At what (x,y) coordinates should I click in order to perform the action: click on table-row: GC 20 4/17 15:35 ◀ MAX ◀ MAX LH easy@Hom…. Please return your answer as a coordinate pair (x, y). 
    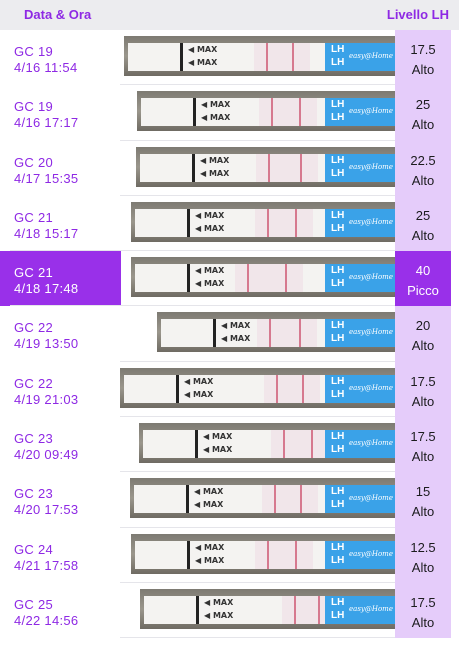
    Looking at the image, I should click on (229, 168).